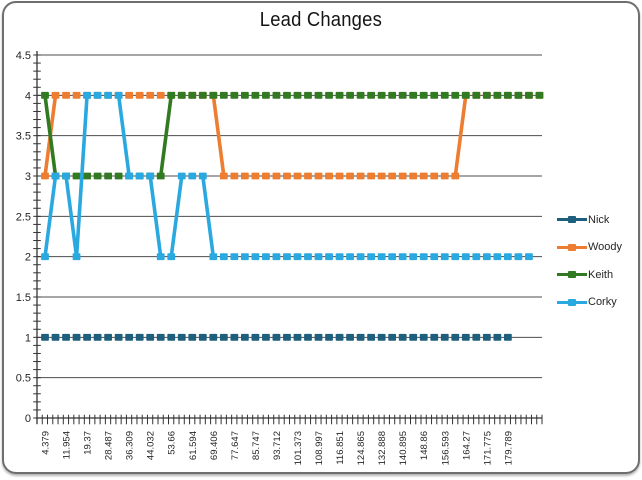 The width and height of the screenshot is (642, 480). I want to click on x-tick-label: 116.851, so click(340, 448).